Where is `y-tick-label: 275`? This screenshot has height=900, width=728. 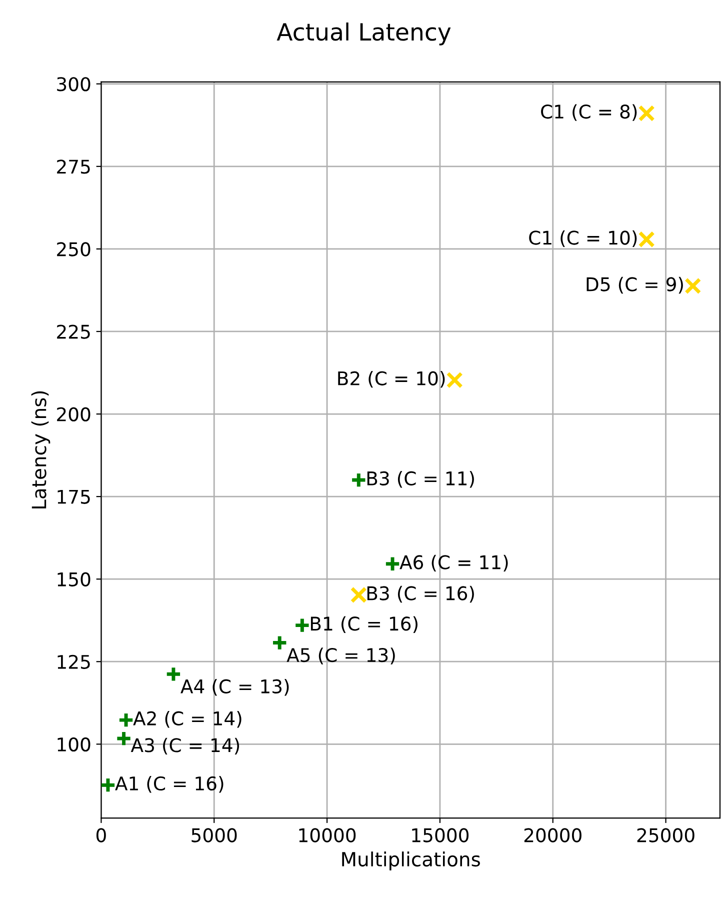 y-tick-label: 275 is located at coordinates (73, 167).